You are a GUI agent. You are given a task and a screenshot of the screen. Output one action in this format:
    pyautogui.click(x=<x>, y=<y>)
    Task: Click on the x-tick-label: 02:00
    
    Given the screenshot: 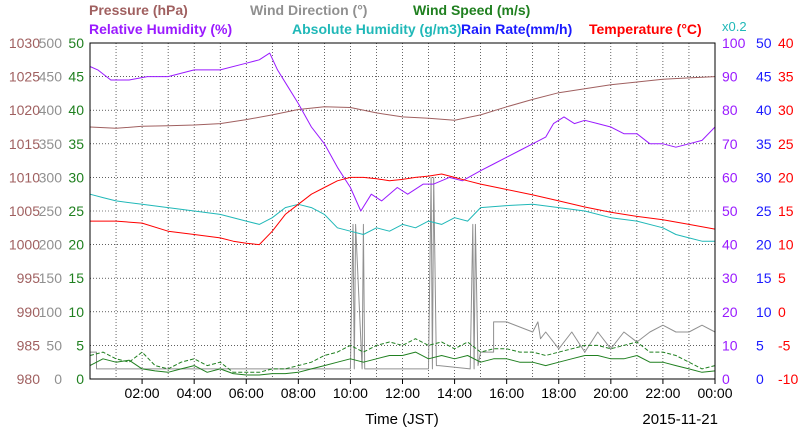 What is the action you would take?
    pyautogui.click(x=142, y=393)
    